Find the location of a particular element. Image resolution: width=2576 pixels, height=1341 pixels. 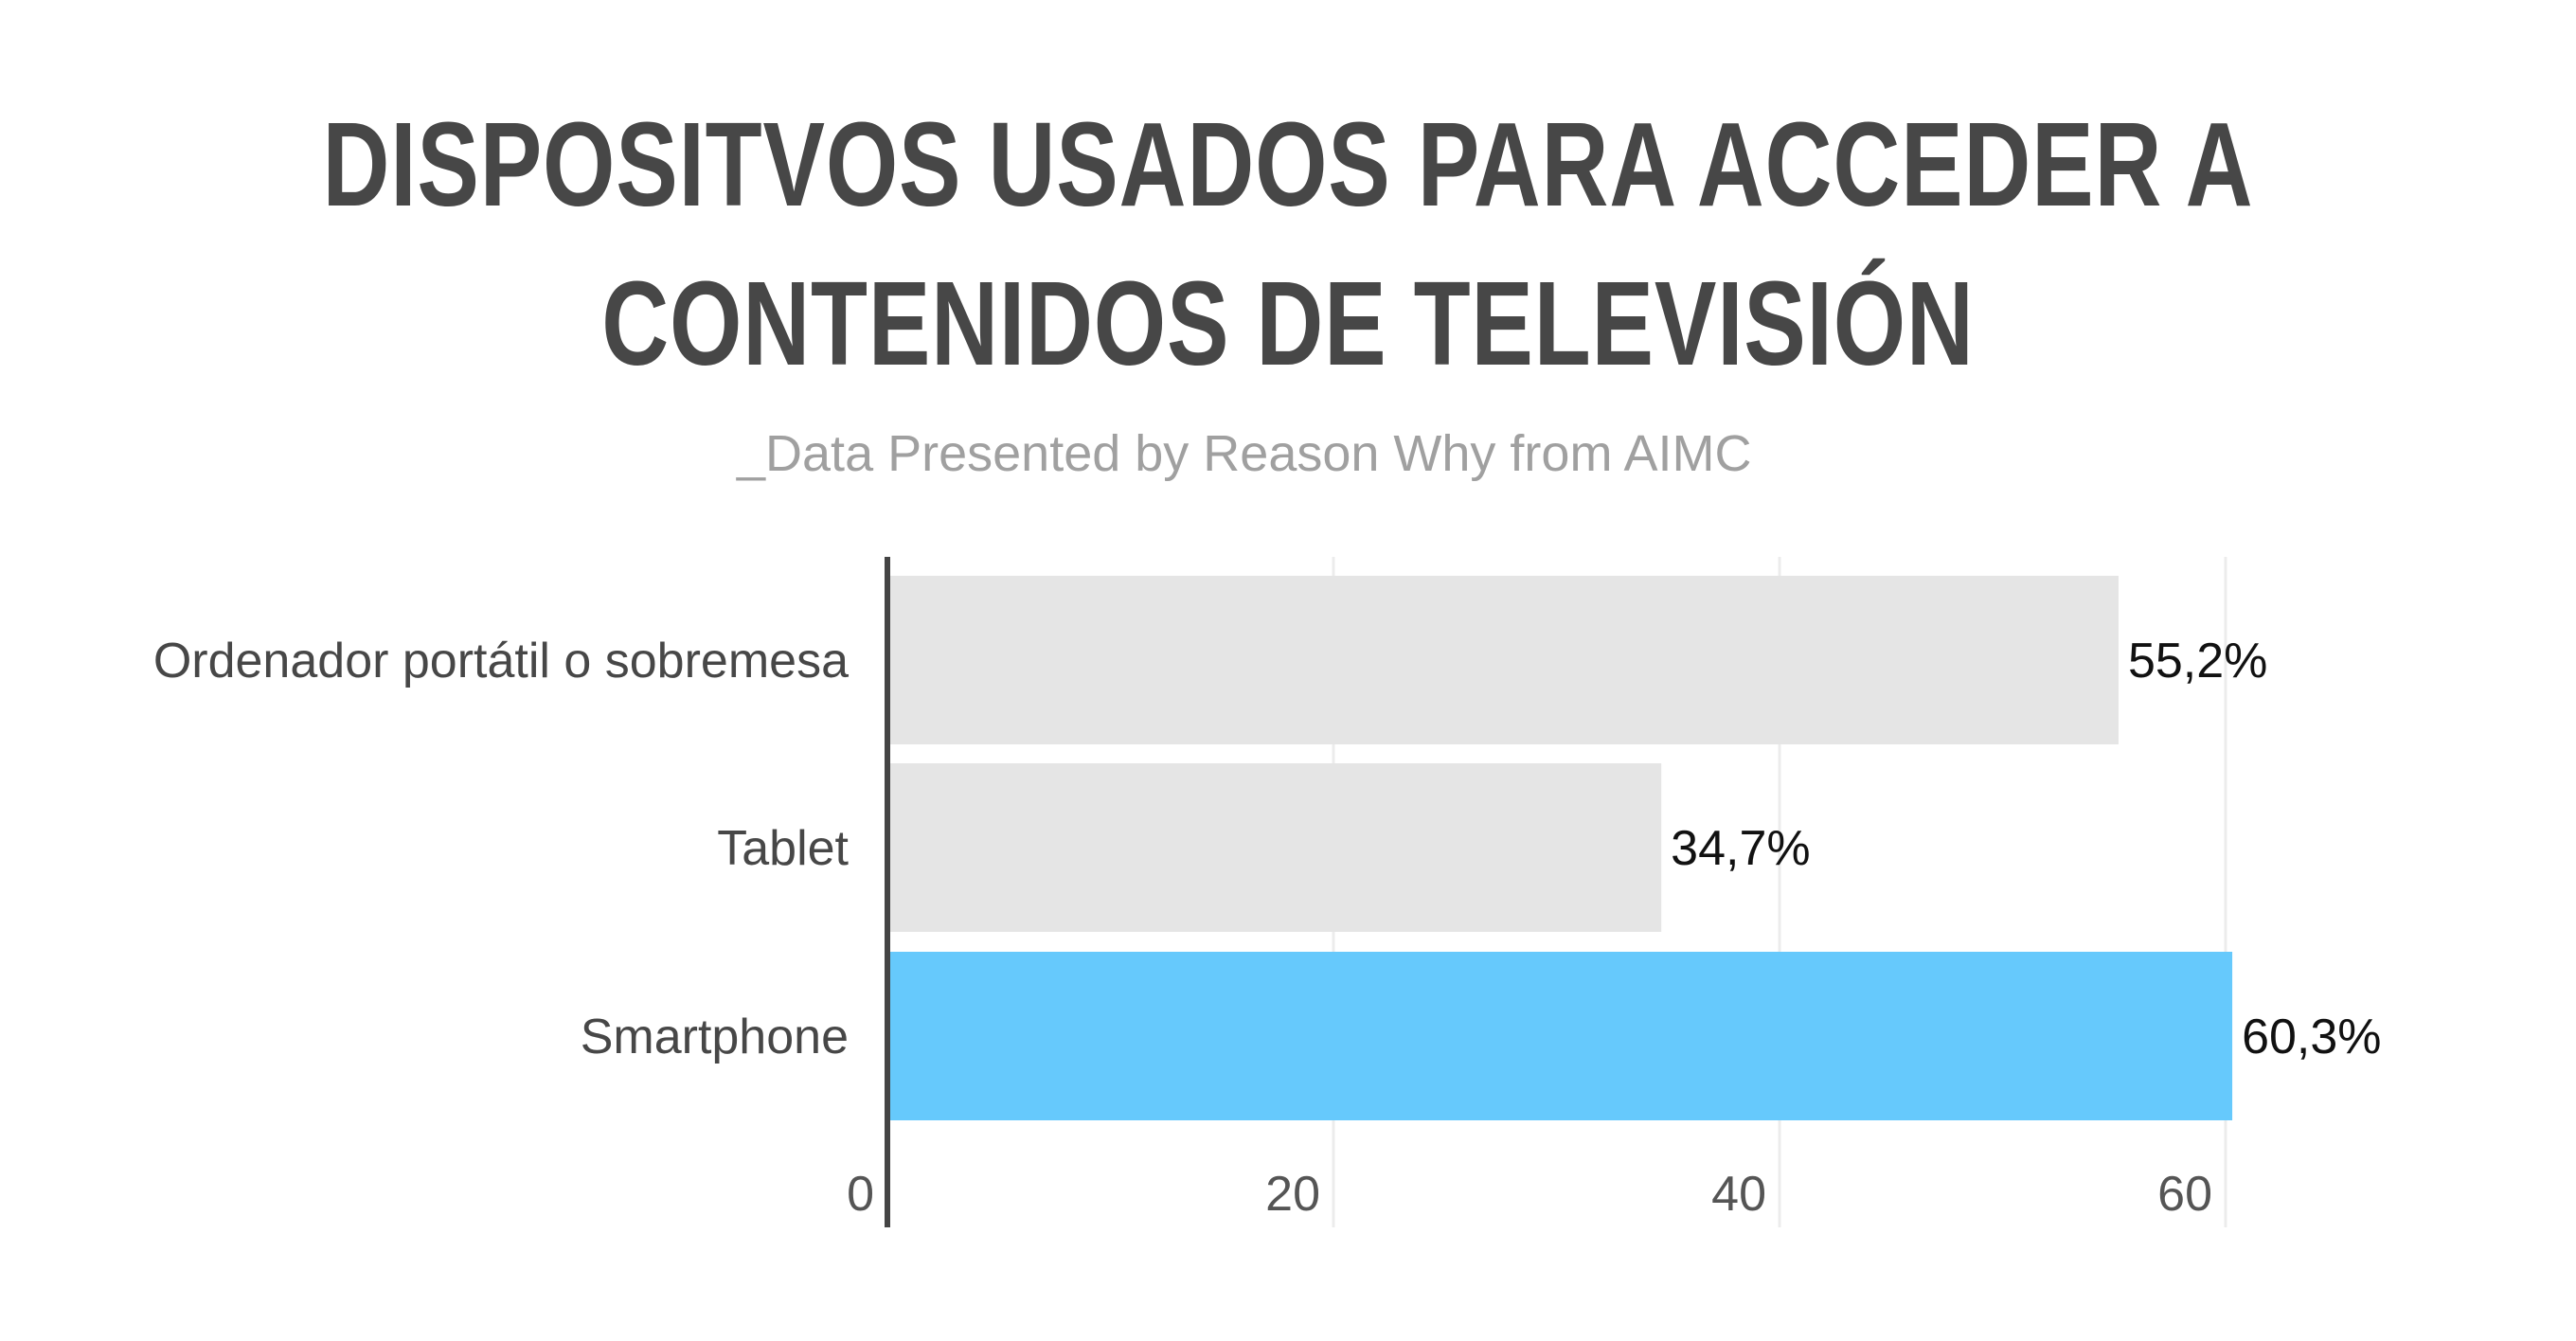

x-tick-label: 40 is located at coordinates (1738, 1194).